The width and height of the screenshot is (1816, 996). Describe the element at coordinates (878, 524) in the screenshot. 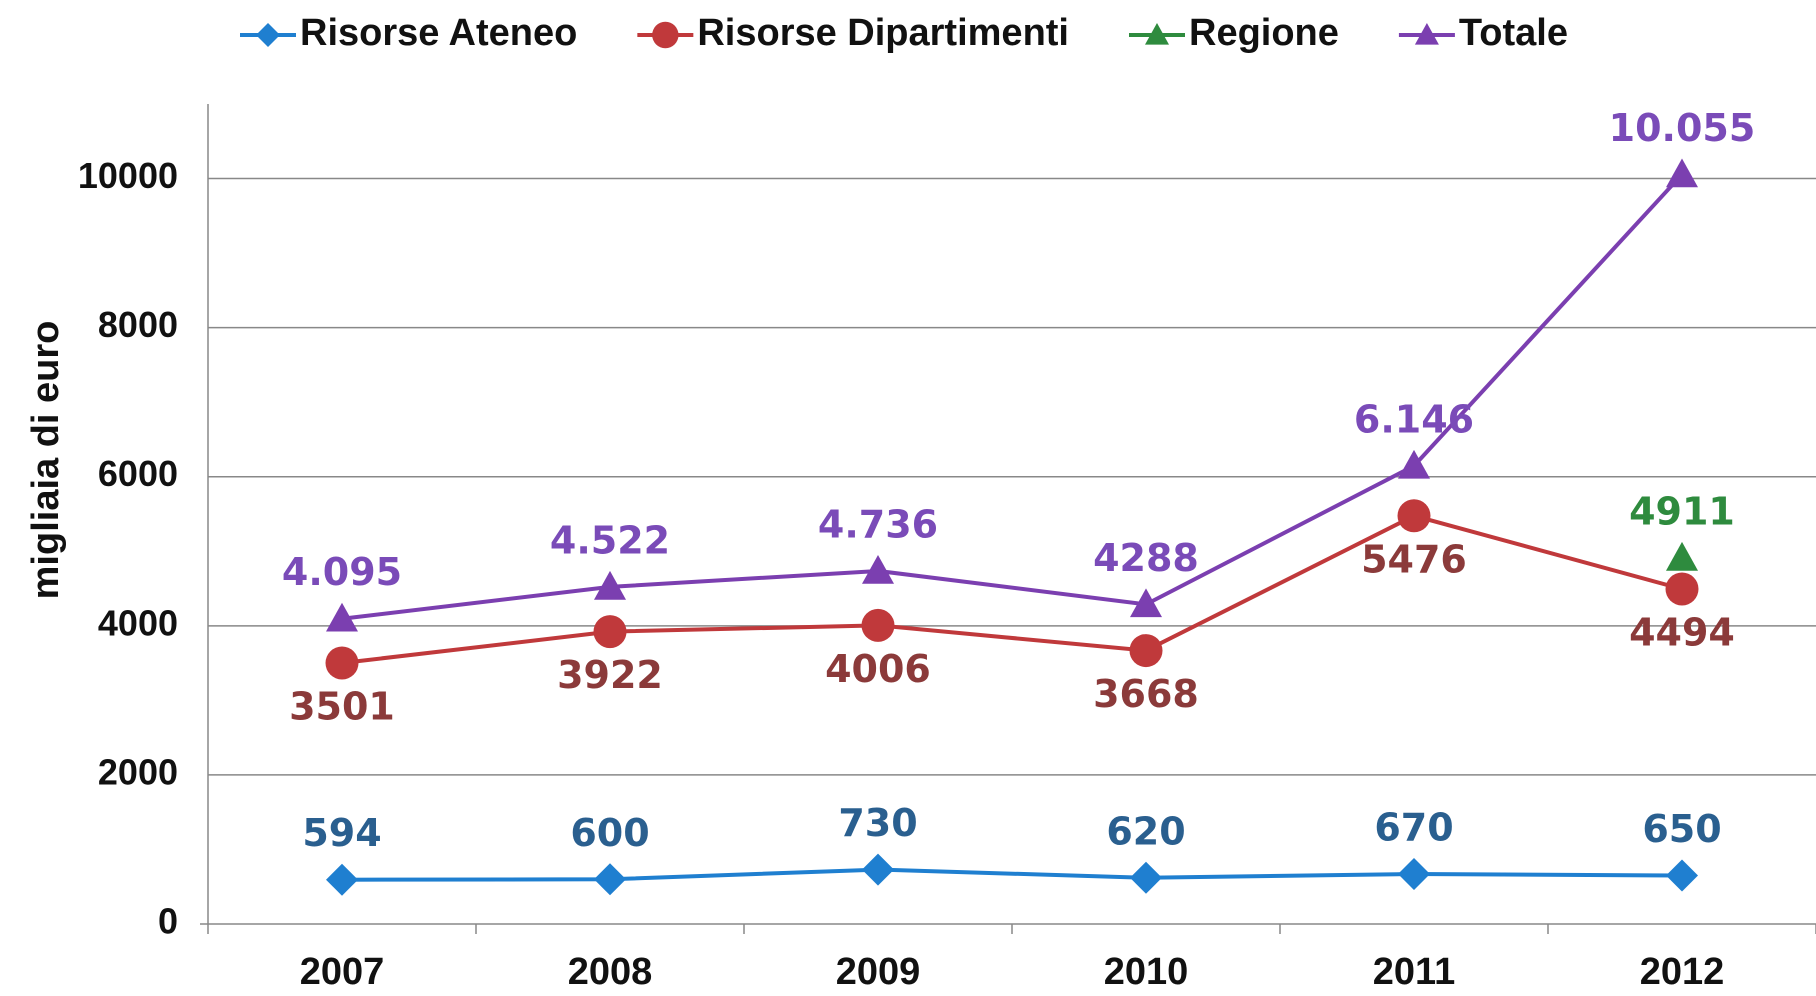

I see `data-label: 4.736` at that location.